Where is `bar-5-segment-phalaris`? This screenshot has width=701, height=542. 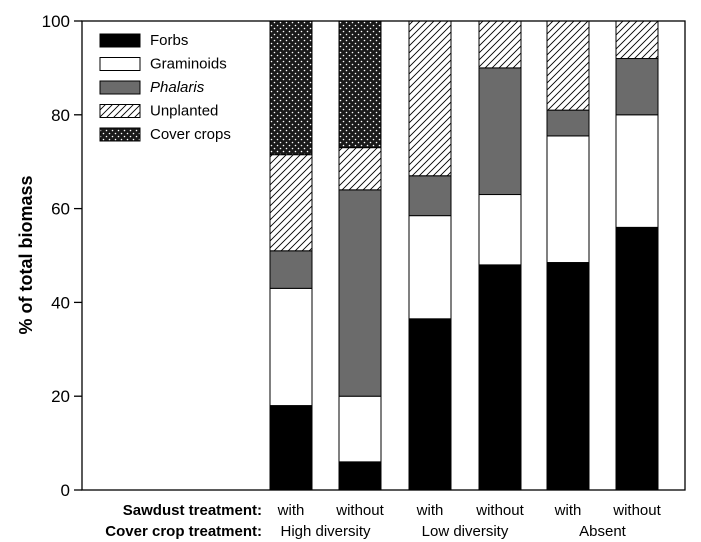 bar-5-segment-phalaris is located at coordinates (568, 123).